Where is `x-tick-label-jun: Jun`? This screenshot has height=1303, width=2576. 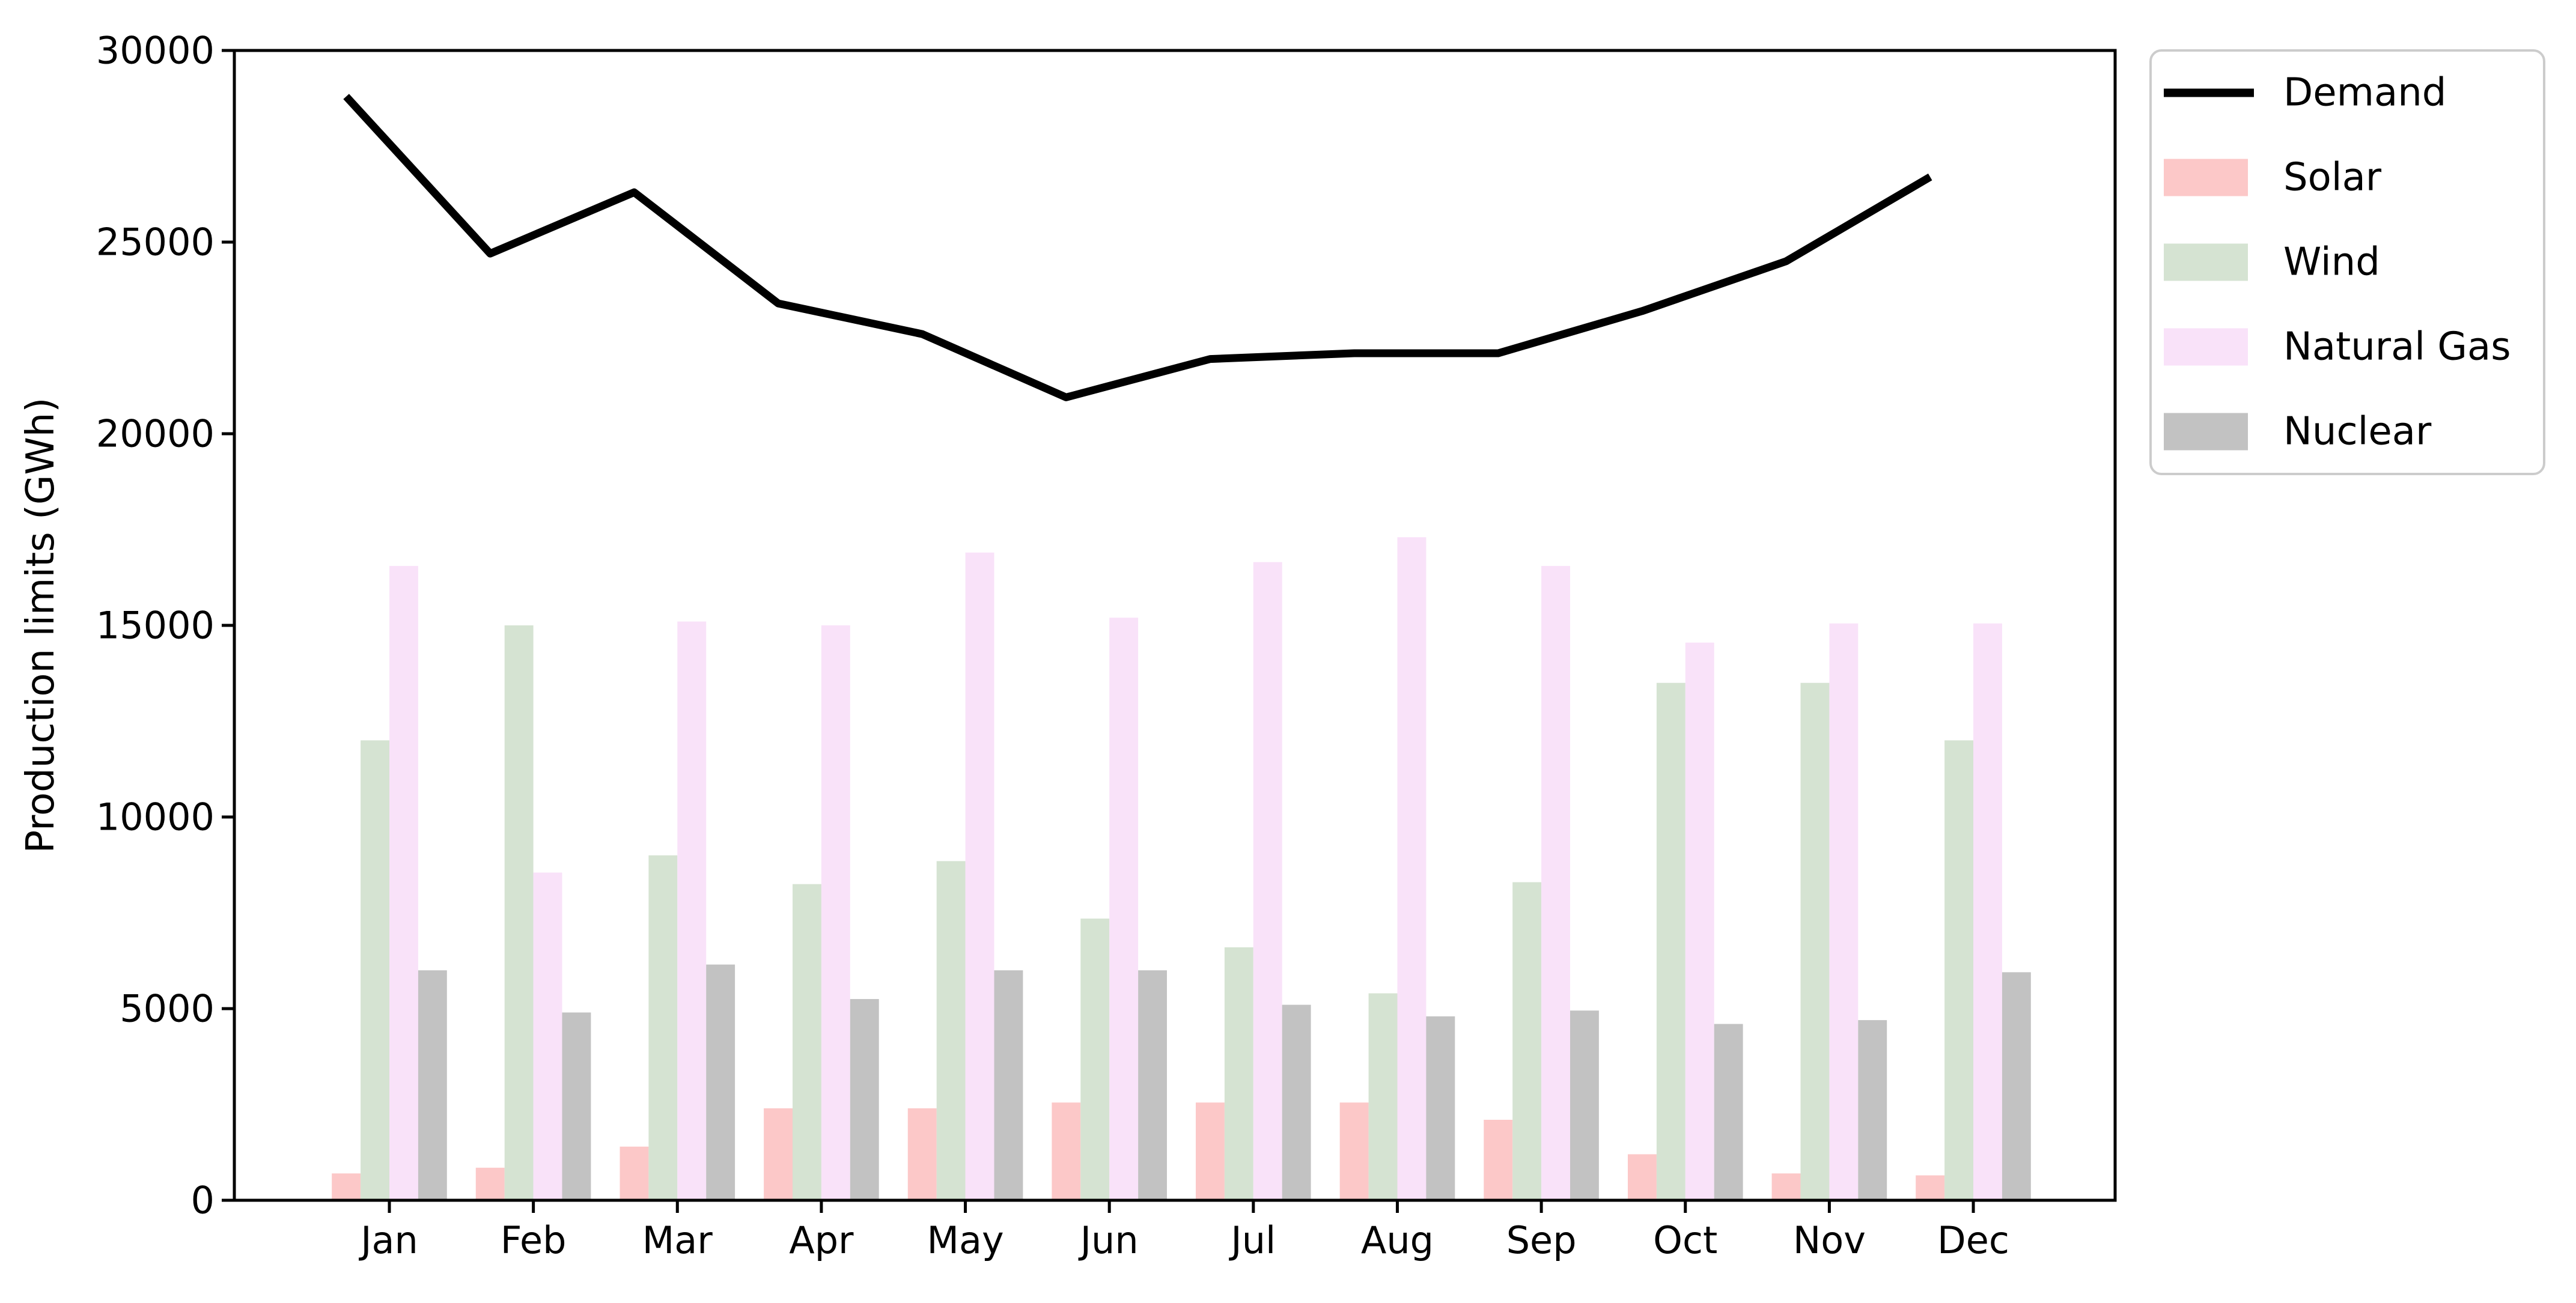
x-tick-label-jun: Jun is located at coordinates (1108, 1240).